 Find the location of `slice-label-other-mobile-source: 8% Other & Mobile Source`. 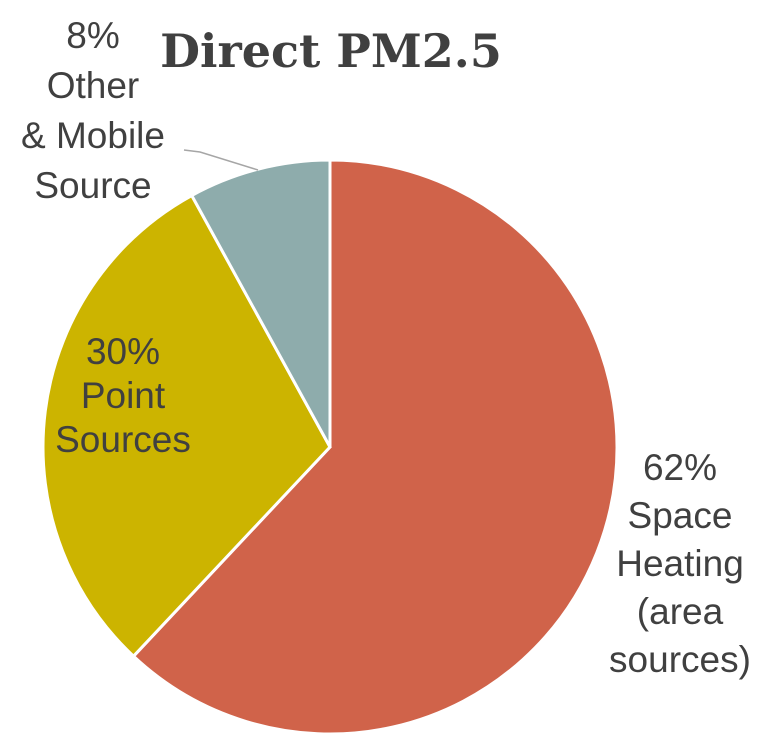

slice-label-other-mobile-source: 8% Other & Mobile Source is located at coordinates (93, 110).